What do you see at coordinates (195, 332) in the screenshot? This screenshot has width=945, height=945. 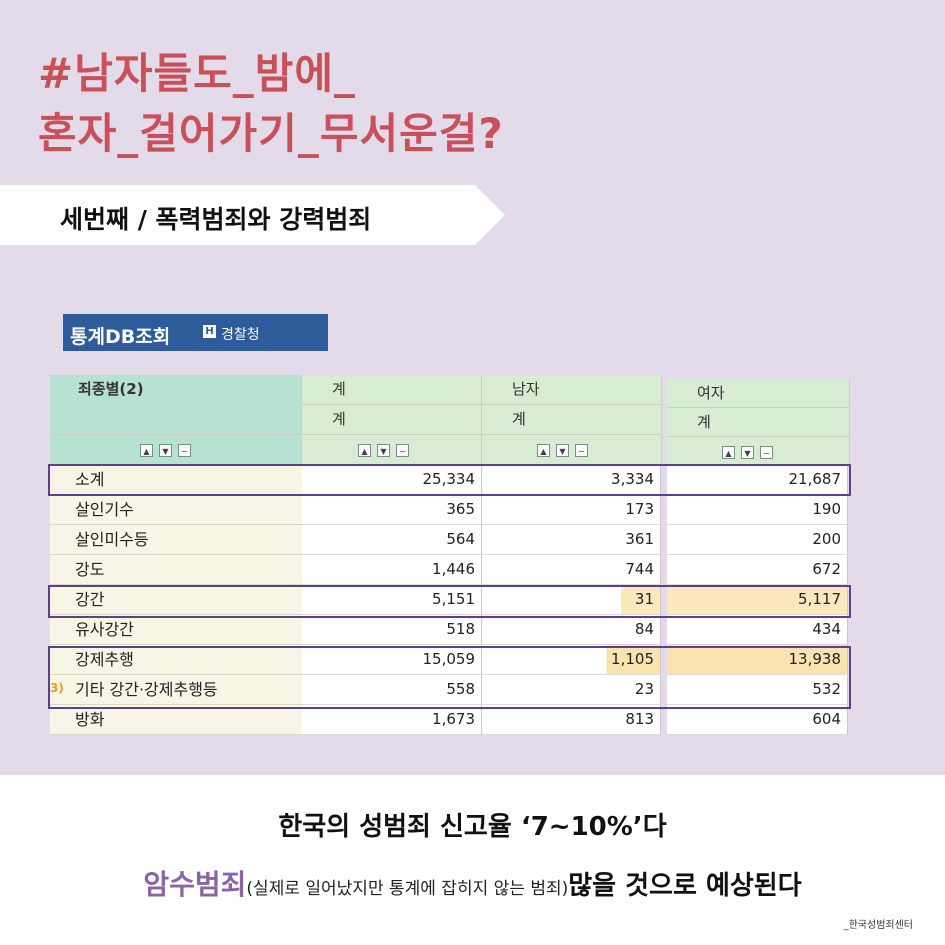 I see `db-header-bar` at bounding box center [195, 332].